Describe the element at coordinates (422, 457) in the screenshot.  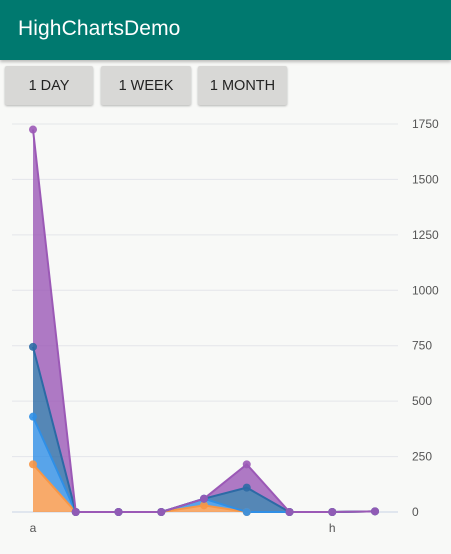
I see `y-tick-label: 250` at that location.